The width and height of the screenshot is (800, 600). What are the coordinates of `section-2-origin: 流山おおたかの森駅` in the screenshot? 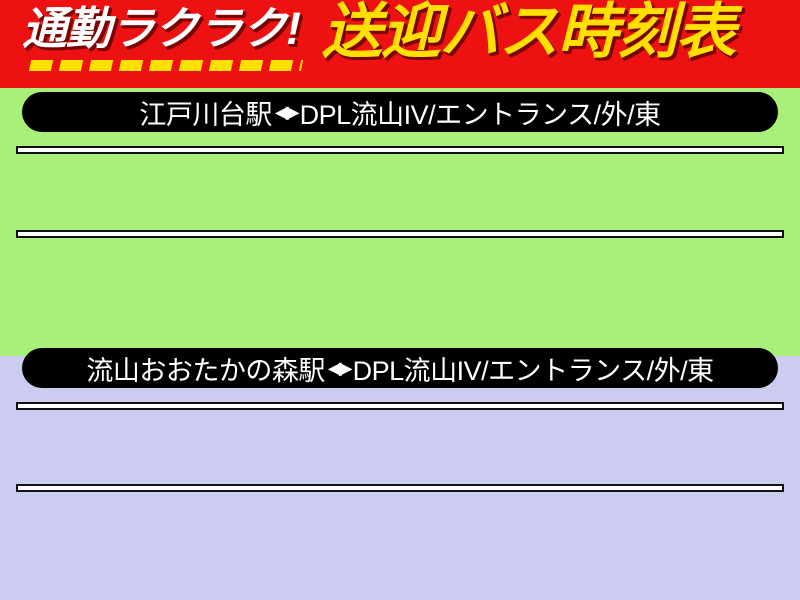 It's located at (205, 370).